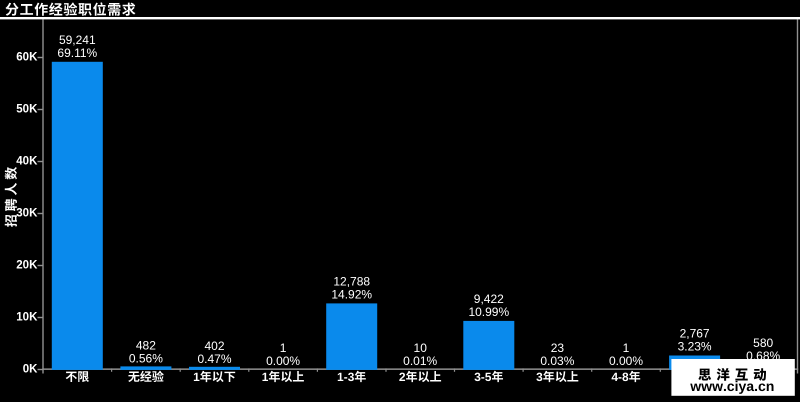 This screenshot has width=800, height=402. I want to click on svg-text: 0.56%, so click(146, 358).